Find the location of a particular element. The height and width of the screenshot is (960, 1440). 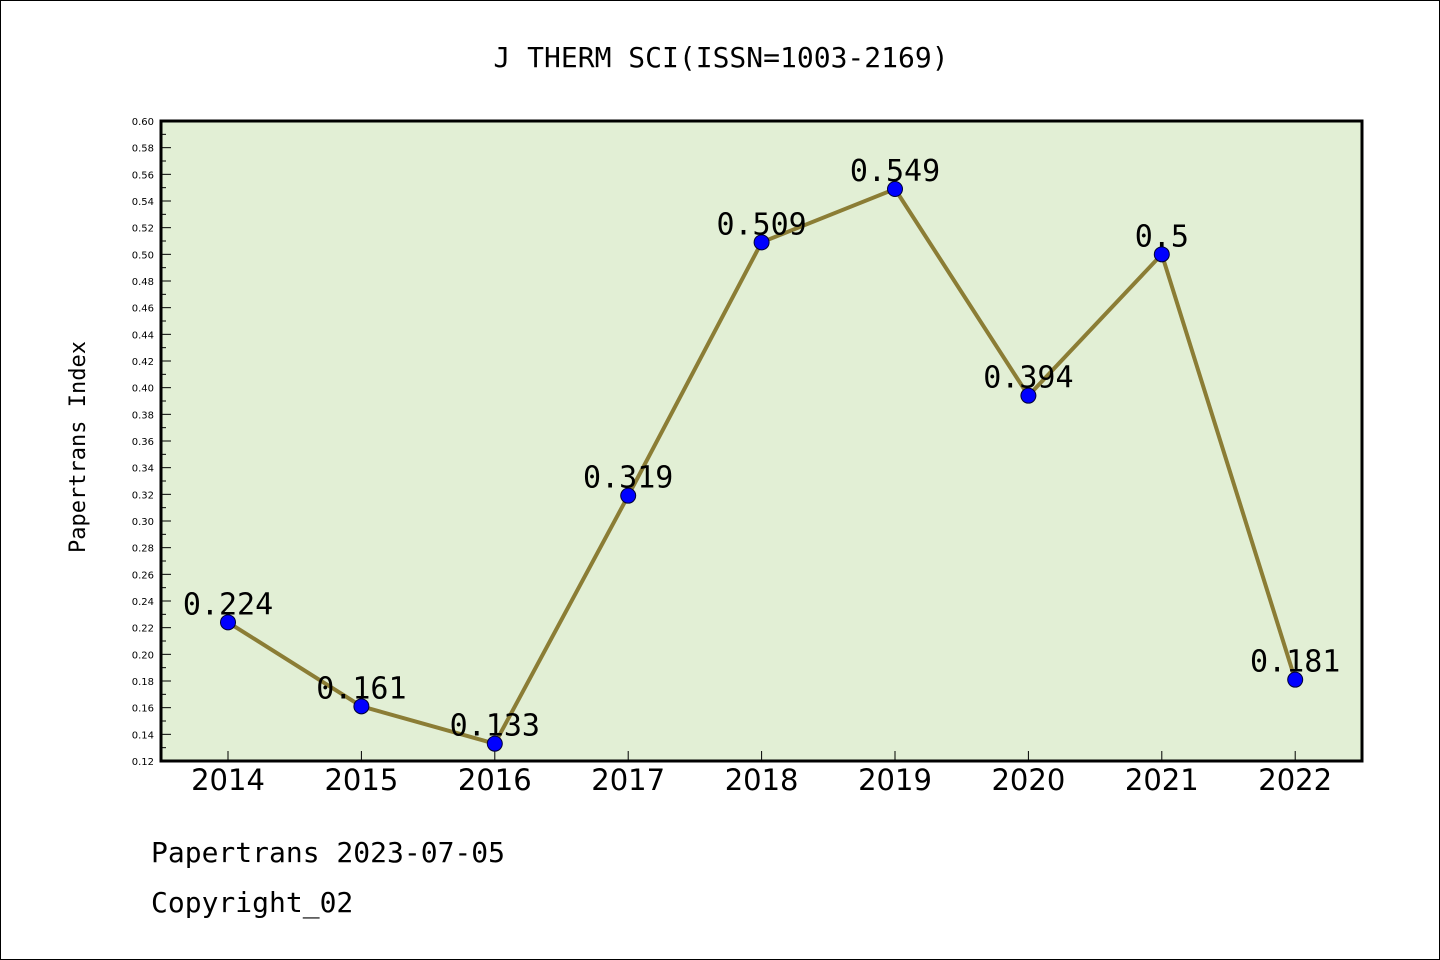

y-tick-label: 0.36 is located at coordinates (143, 442).